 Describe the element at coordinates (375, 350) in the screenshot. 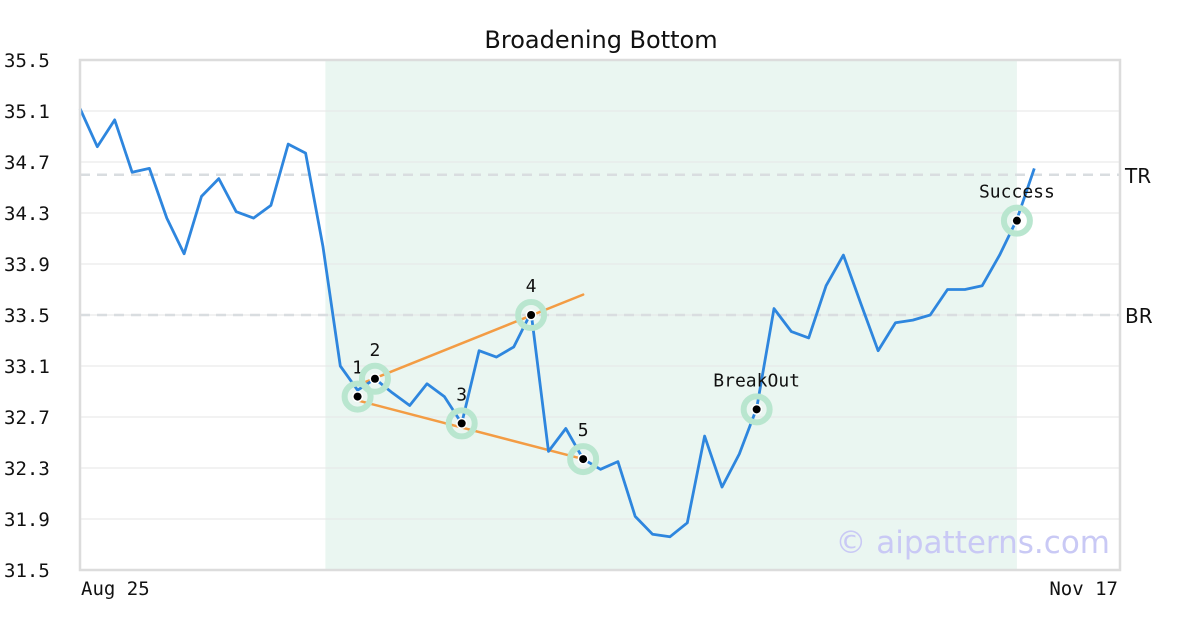

I see `annotation-label-2: 2` at that location.